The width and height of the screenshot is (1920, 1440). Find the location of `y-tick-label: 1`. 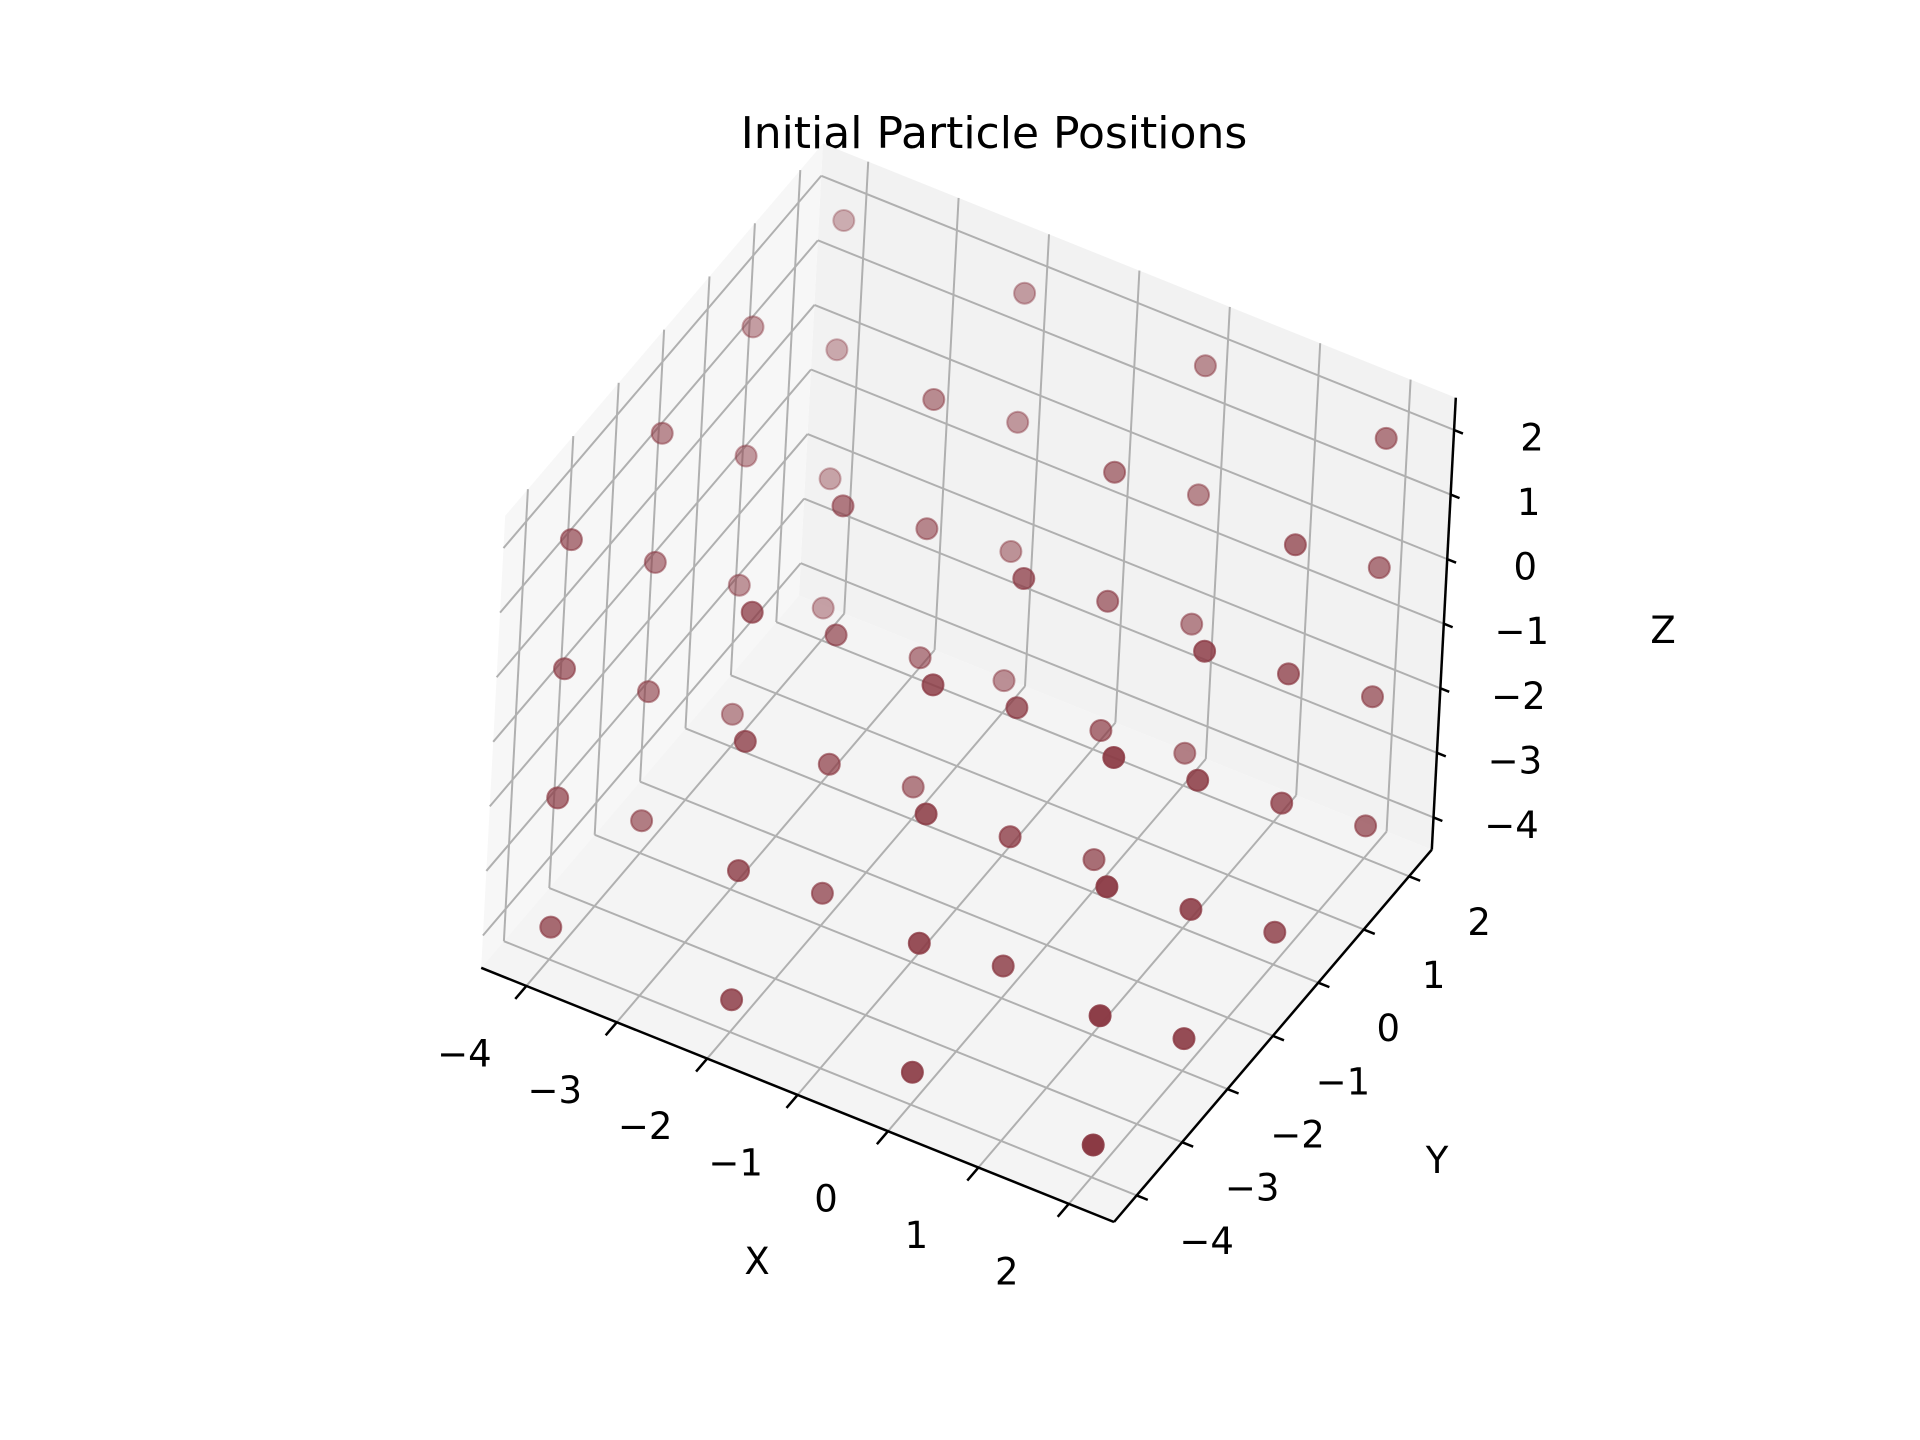

y-tick-label: 1 is located at coordinates (1434, 975).